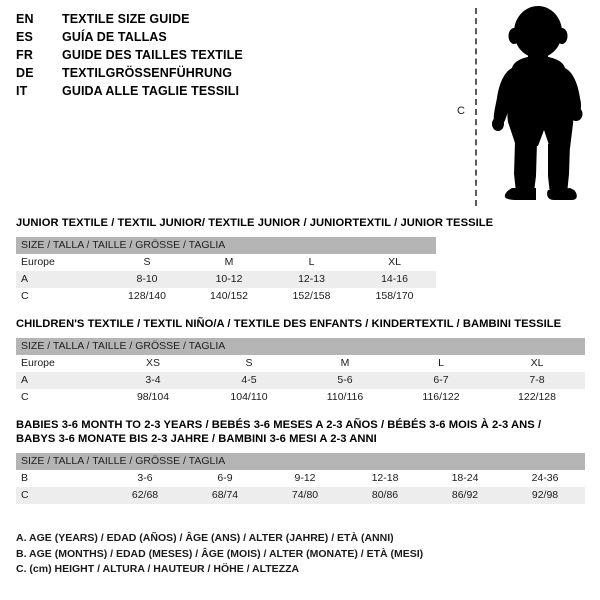  I want to click on children-size-xs: XS, so click(153, 363).